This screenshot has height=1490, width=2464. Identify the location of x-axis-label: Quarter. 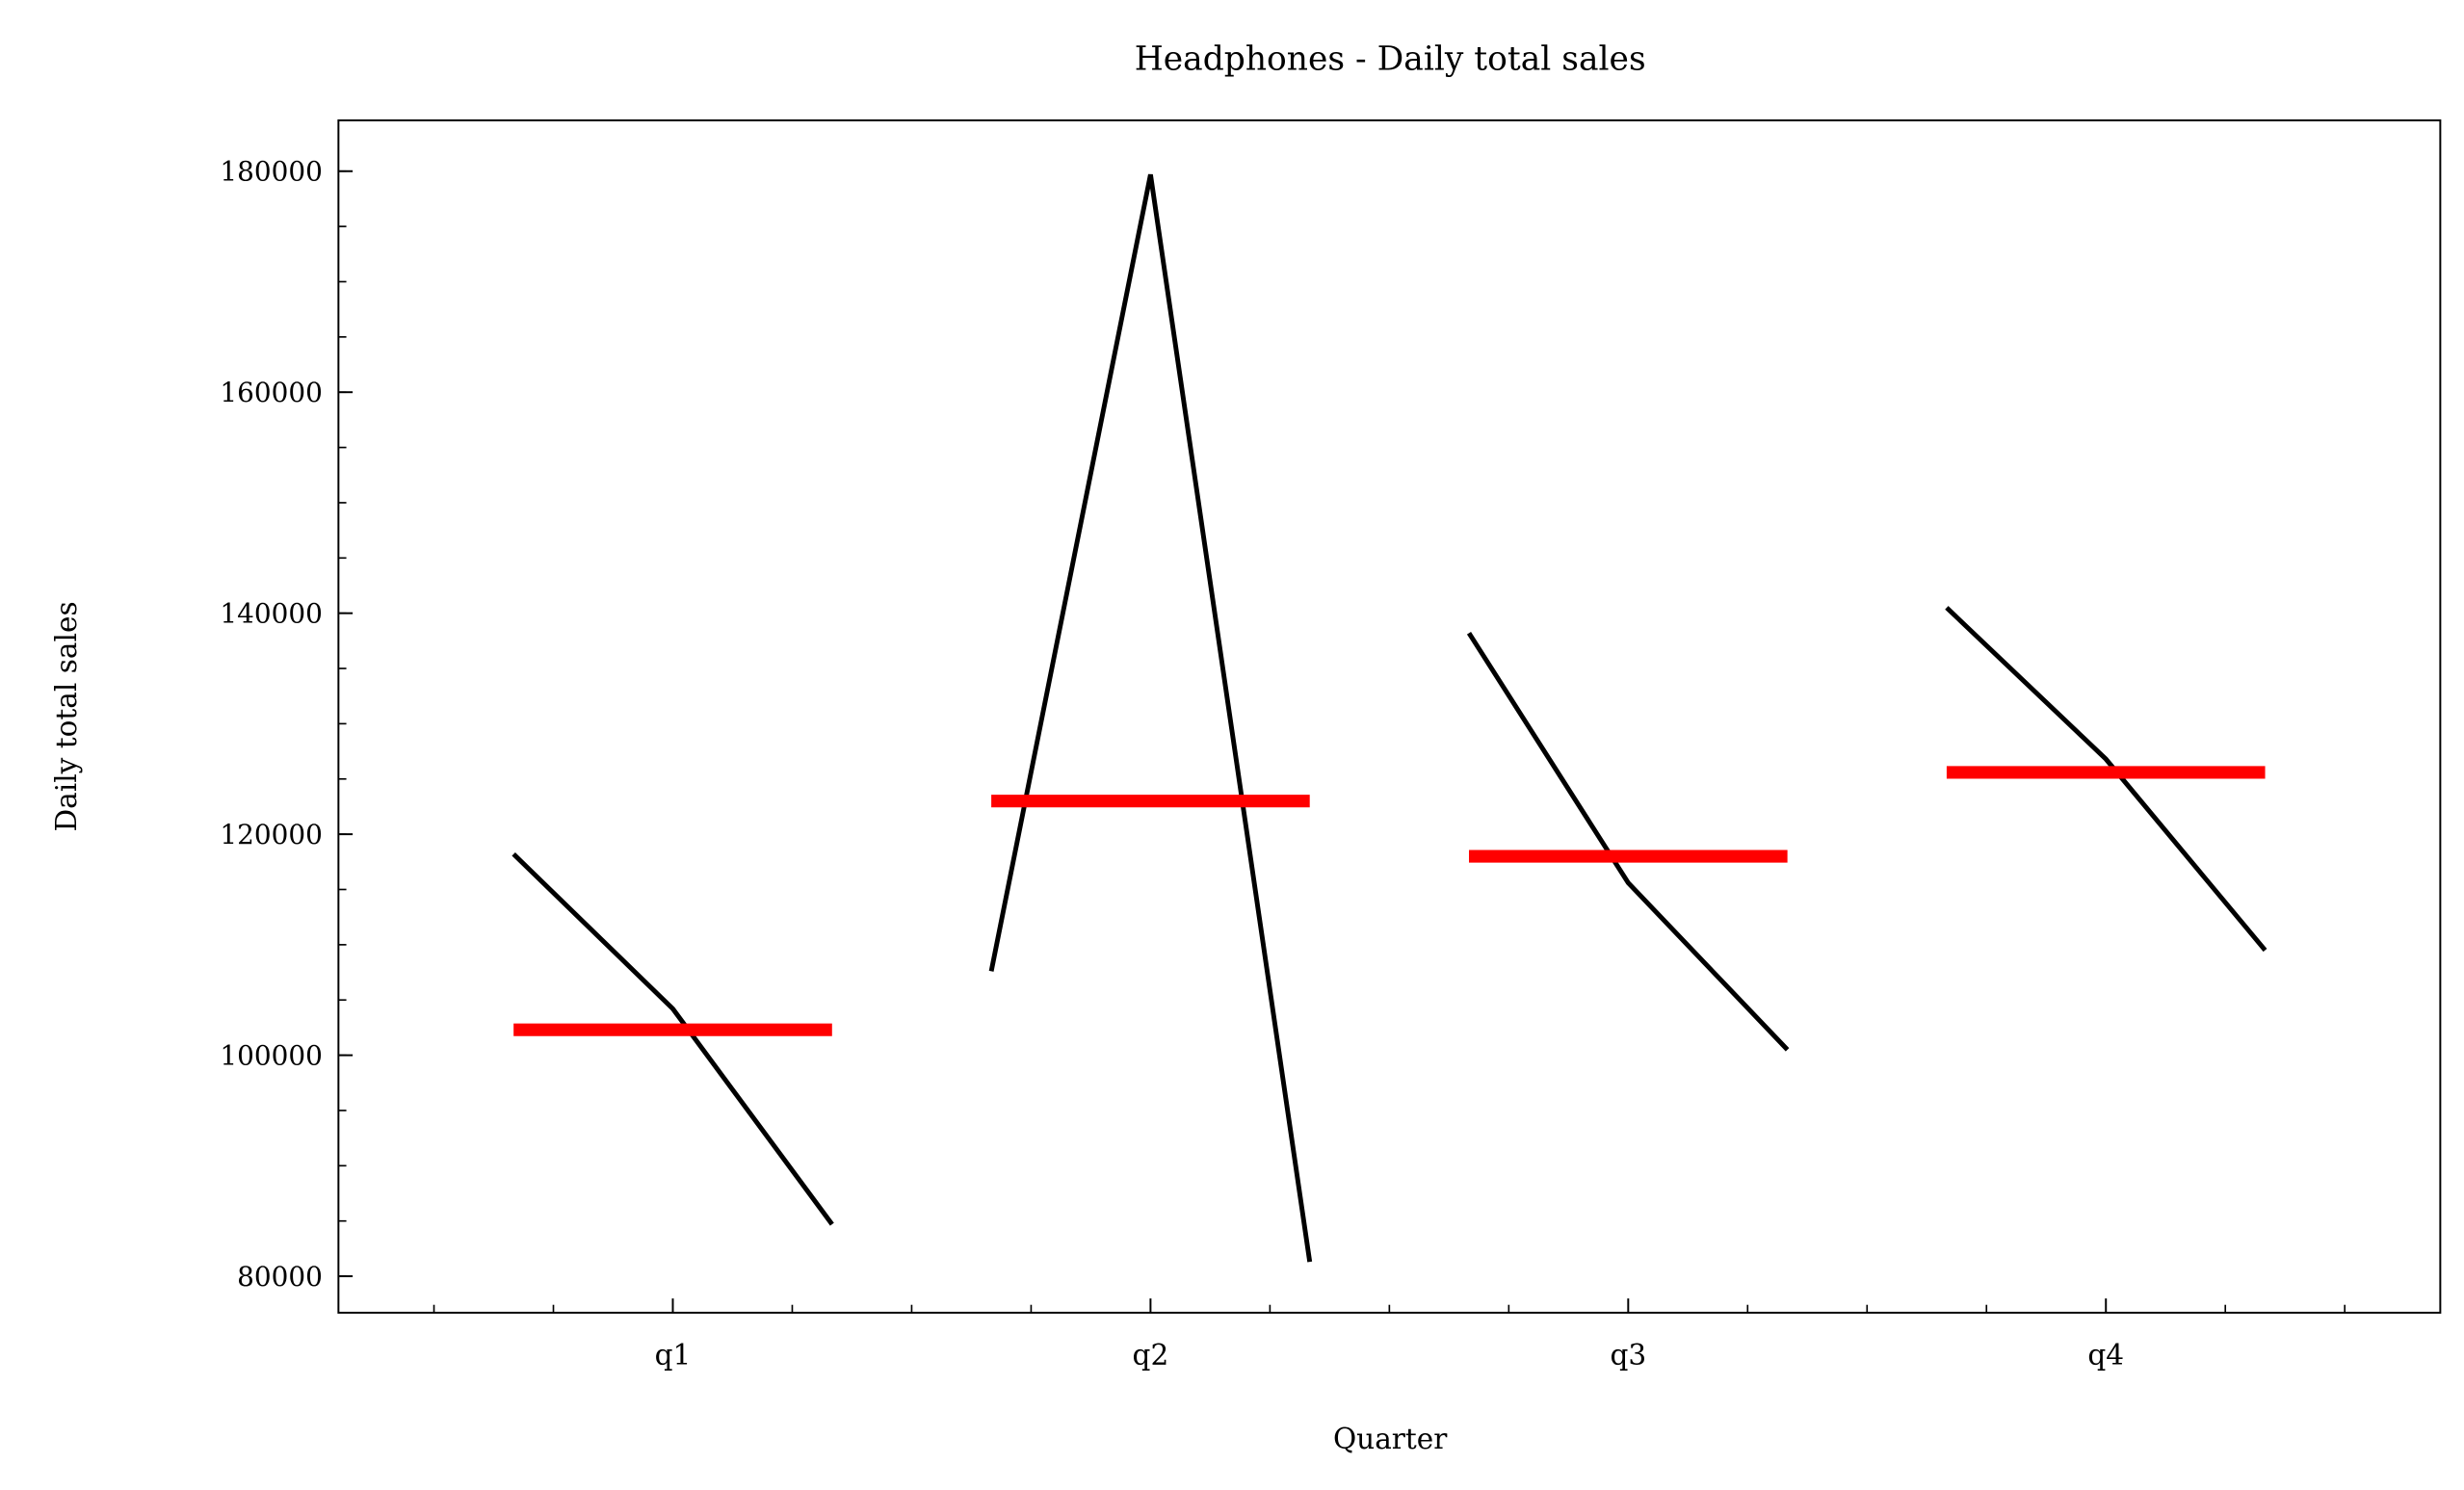
(1390, 1439).